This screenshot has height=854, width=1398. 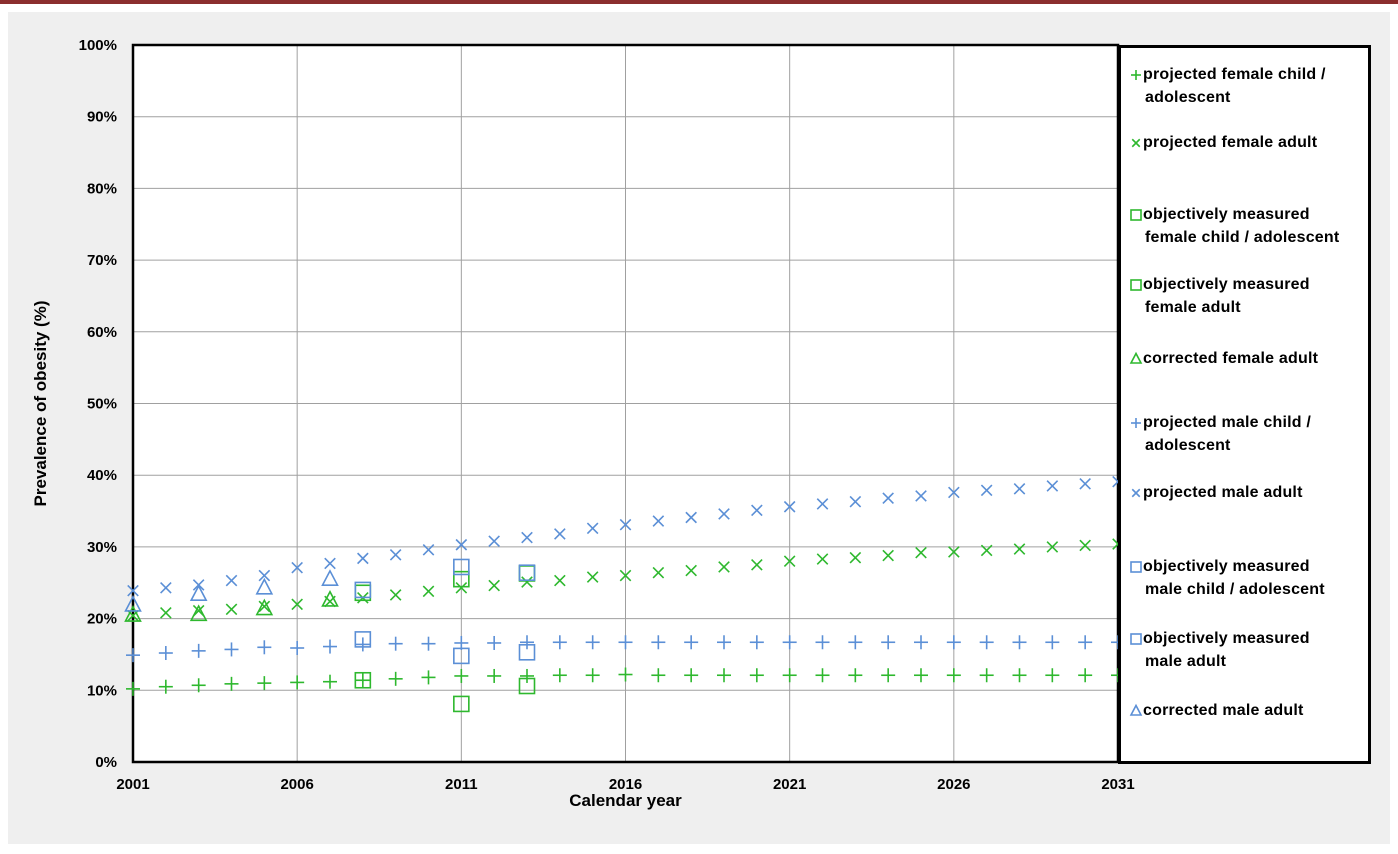 What do you see at coordinates (625, 800) in the screenshot?
I see `x-axis-title: Calendar year` at bounding box center [625, 800].